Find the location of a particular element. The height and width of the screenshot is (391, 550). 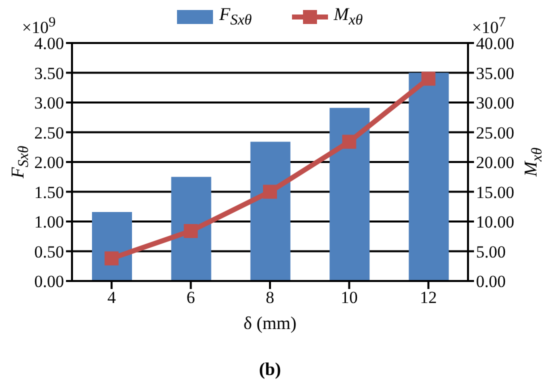

y2-tick-label: 25.00 is located at coordinates (495, 132).